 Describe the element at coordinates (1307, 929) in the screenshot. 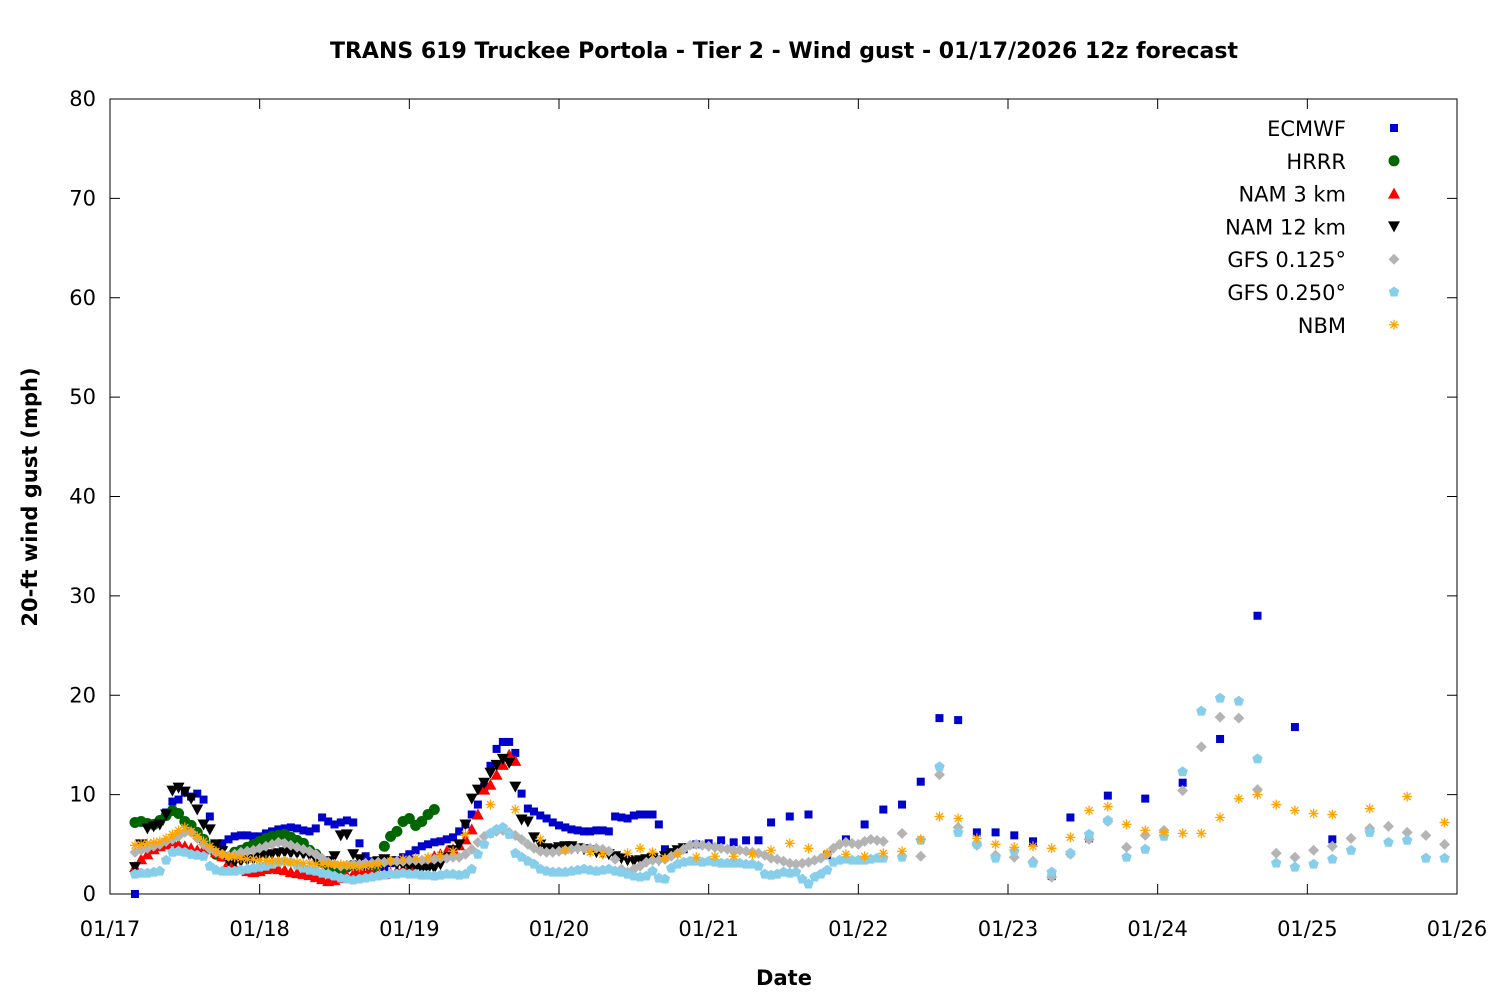

I see `x-tick-label: 01/25` at that location.